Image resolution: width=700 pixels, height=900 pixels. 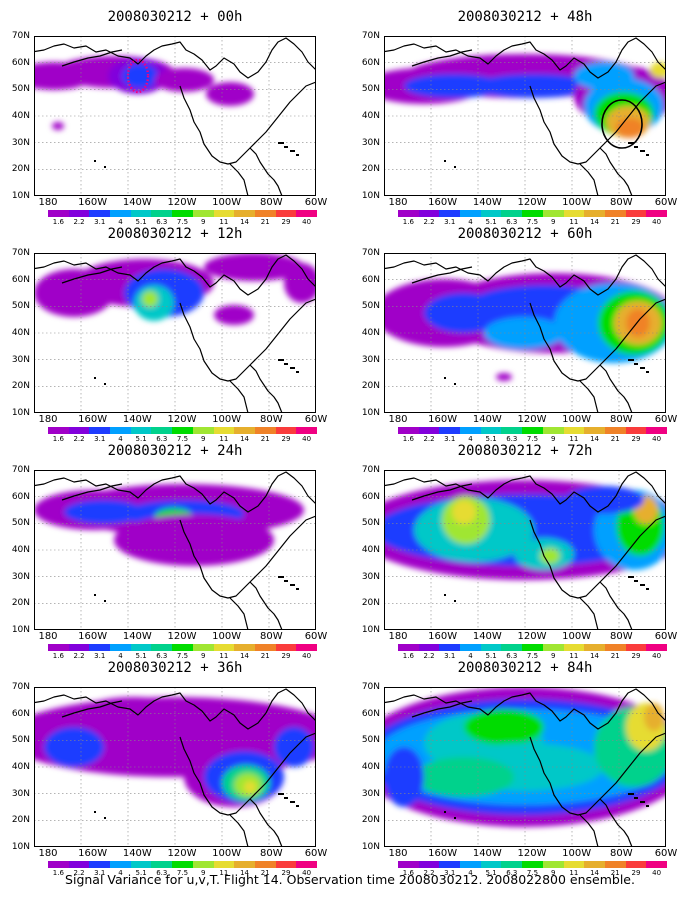 I want to click on colorbar-label: 2.2, so click(x=429, y=656).